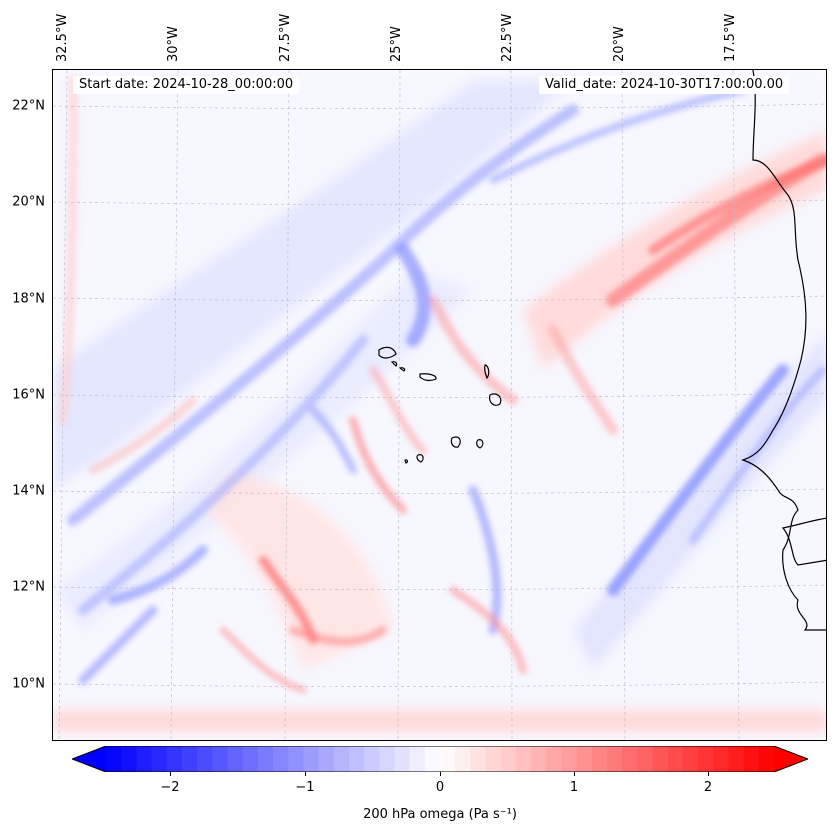 This screenshot has width=837, height=839. What do you see at coordinates (791, 759) in the screenshot?
I see `colorbar-extend-max` at bounding box center [791, 759].